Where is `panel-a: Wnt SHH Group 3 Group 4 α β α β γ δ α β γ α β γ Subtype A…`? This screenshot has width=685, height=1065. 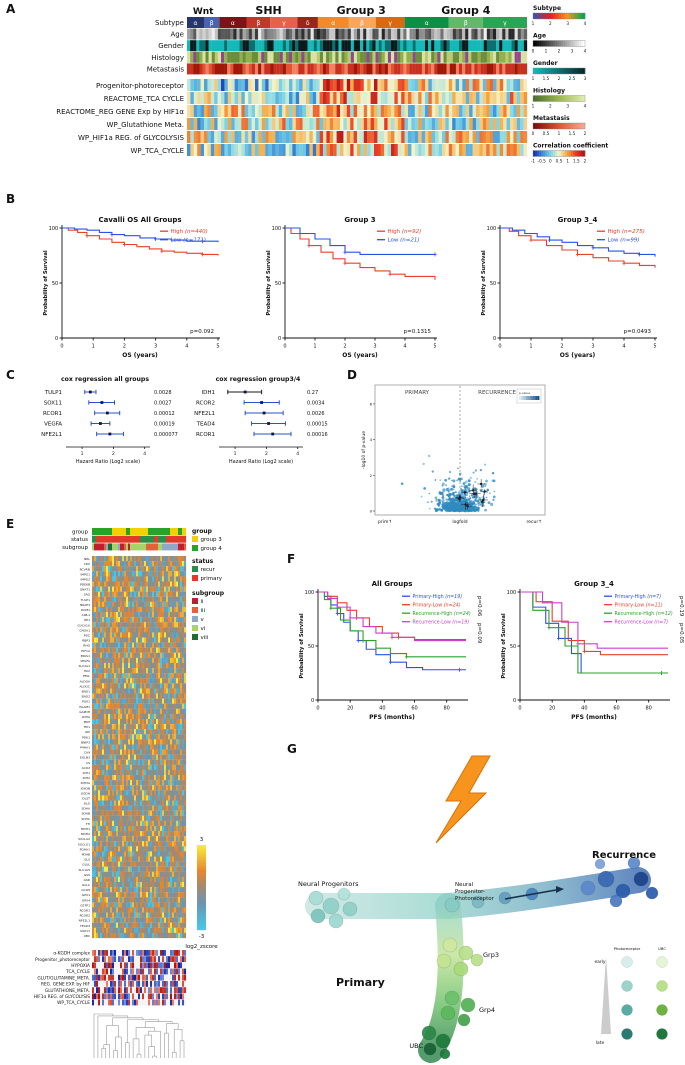
panel-a: Wnt SHH Group 3 Group 4 α β α β γ δ α β γ α β γ Subtype A… is located at coordinates (332, 84).